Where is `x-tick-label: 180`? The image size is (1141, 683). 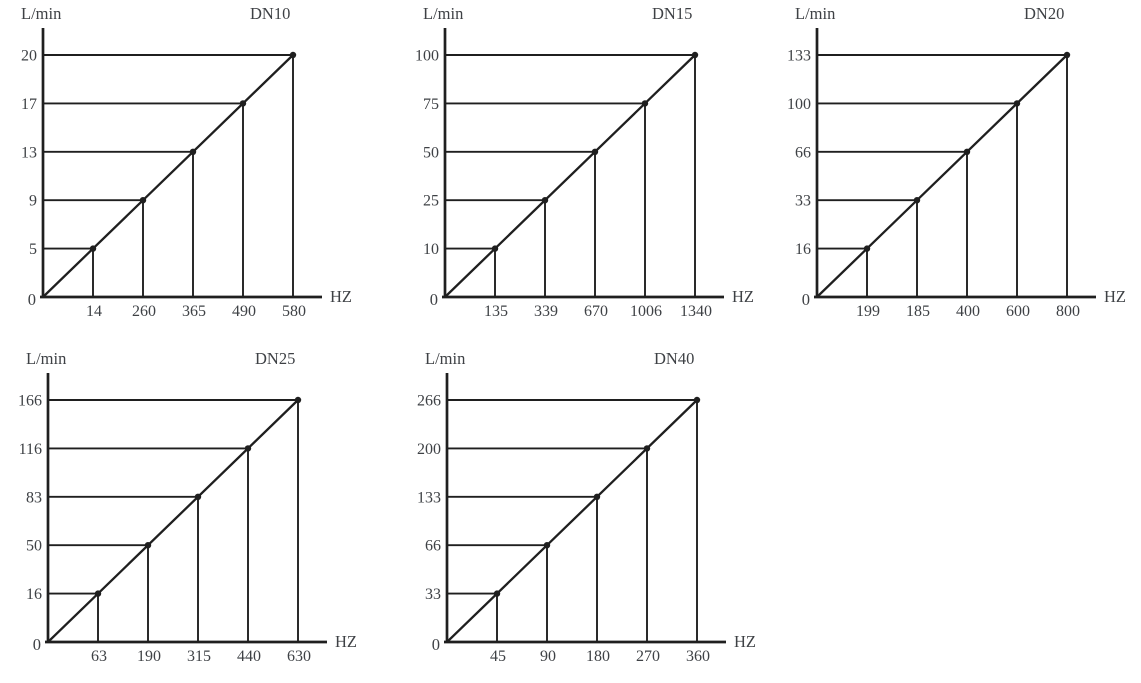 x-tick-label: 180 is located at coordinates (598, 656).